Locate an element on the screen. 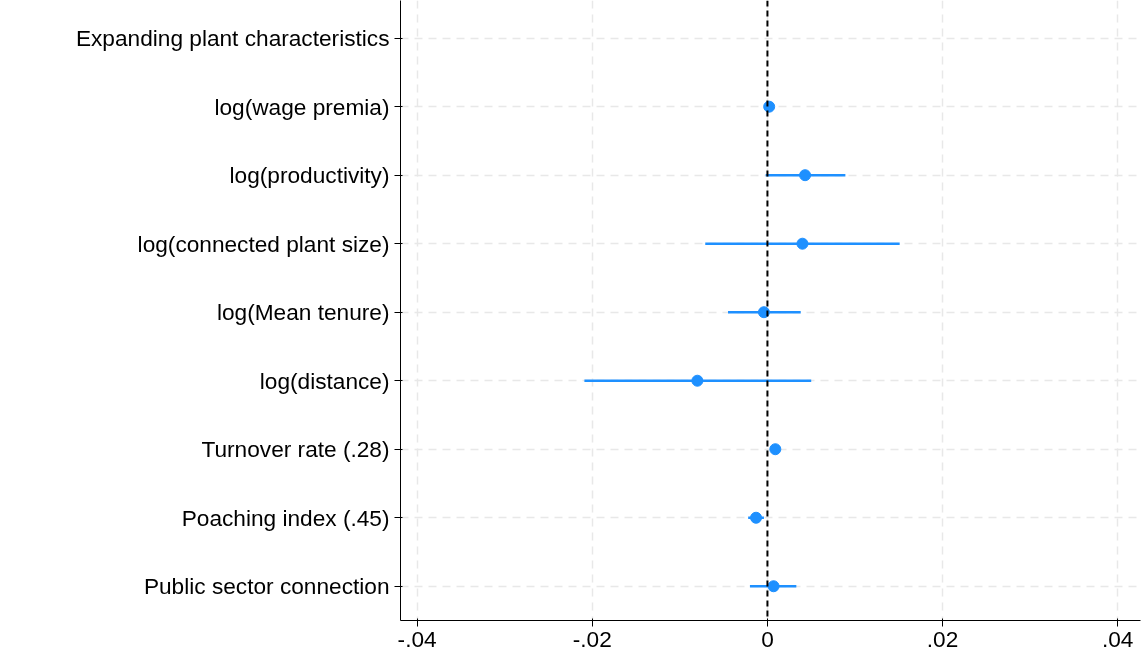 The width and height of the screenshot is (1148, 670). x-tick-label: -.04 is located at coordinates (417, 638).